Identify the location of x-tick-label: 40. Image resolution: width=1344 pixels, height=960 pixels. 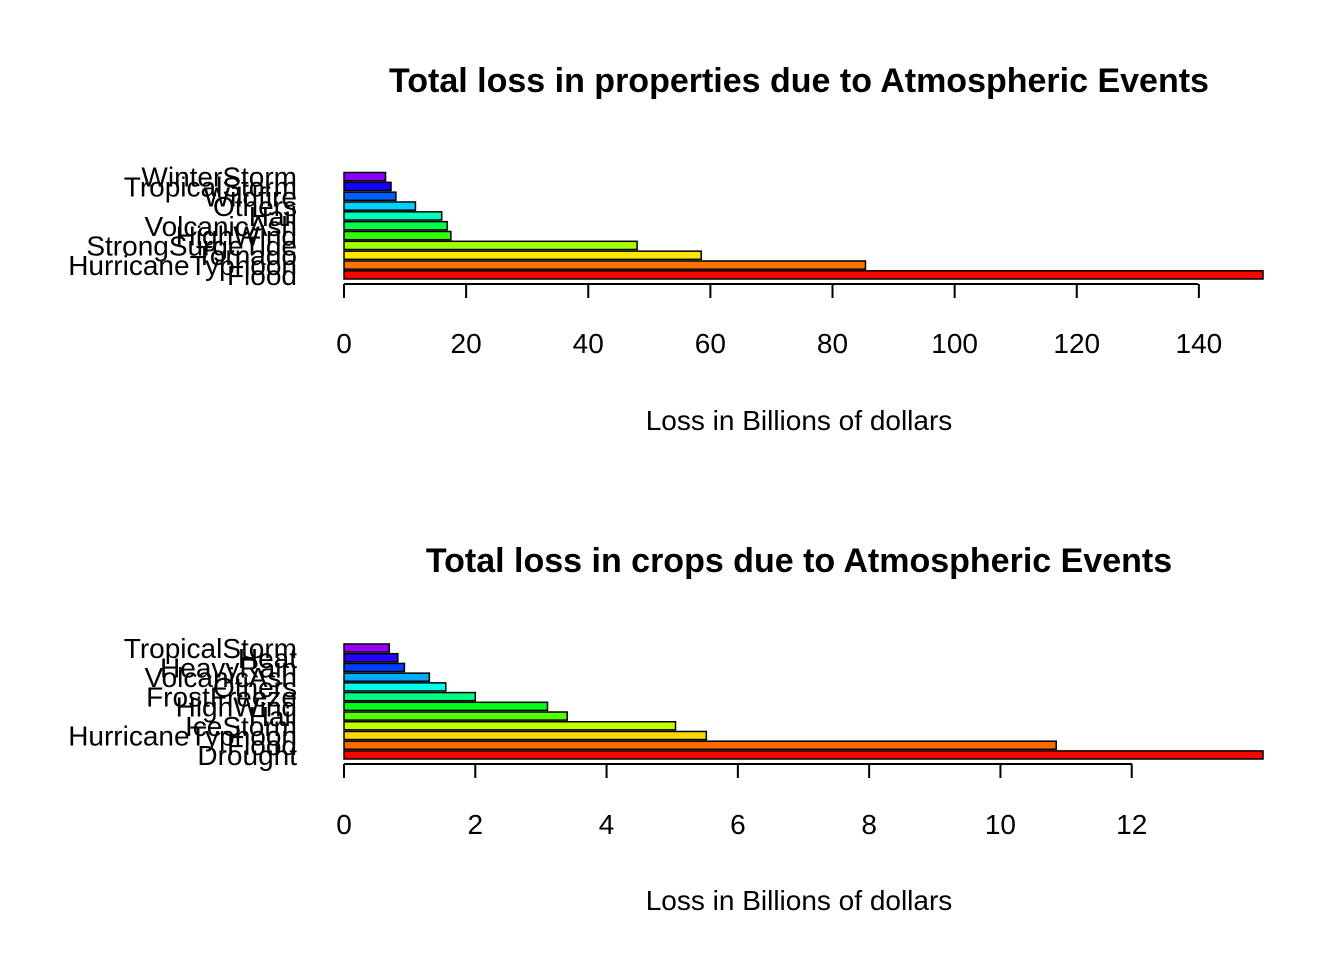
(588, 343).